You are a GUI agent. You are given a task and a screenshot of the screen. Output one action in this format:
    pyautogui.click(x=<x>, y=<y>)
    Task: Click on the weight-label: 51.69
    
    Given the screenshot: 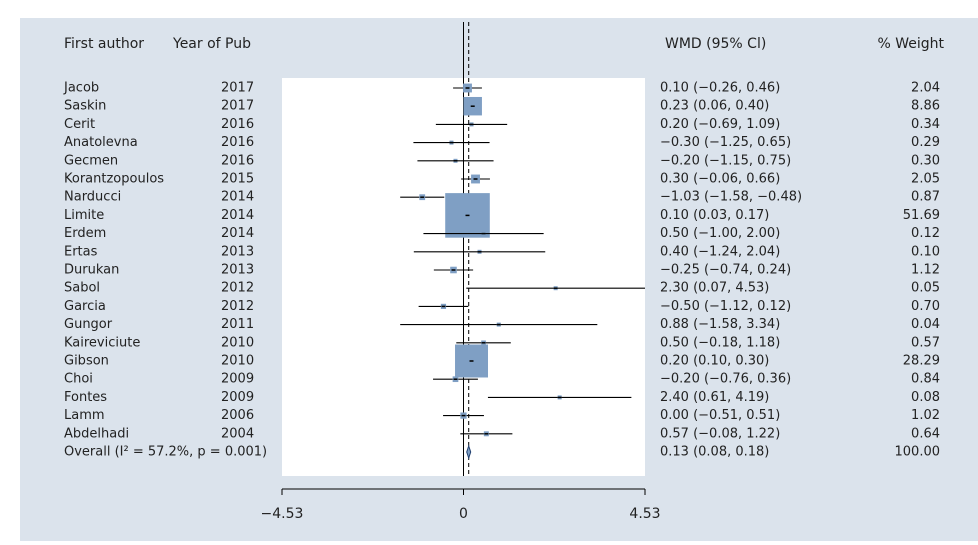 What is the action you would take?
    pyautogui.click(x=921, y=215)
    